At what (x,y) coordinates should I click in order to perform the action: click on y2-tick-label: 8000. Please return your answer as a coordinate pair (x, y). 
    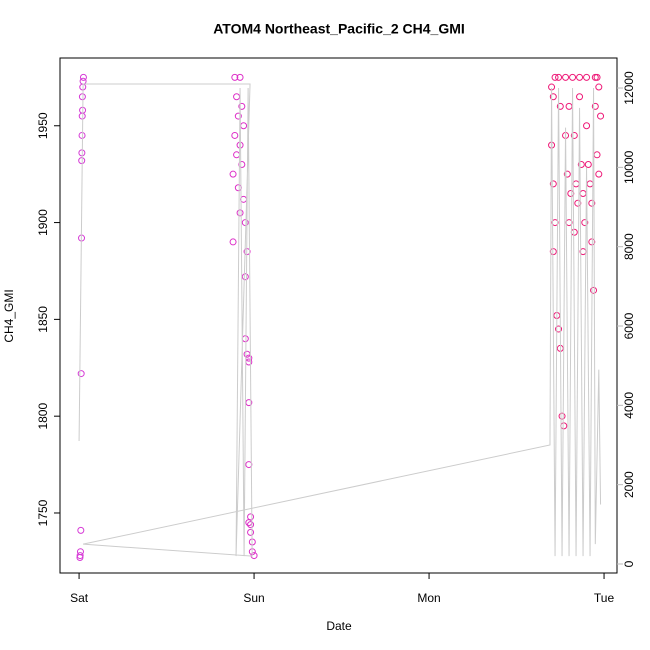
    Looking at the image, I should click on (629, 246).